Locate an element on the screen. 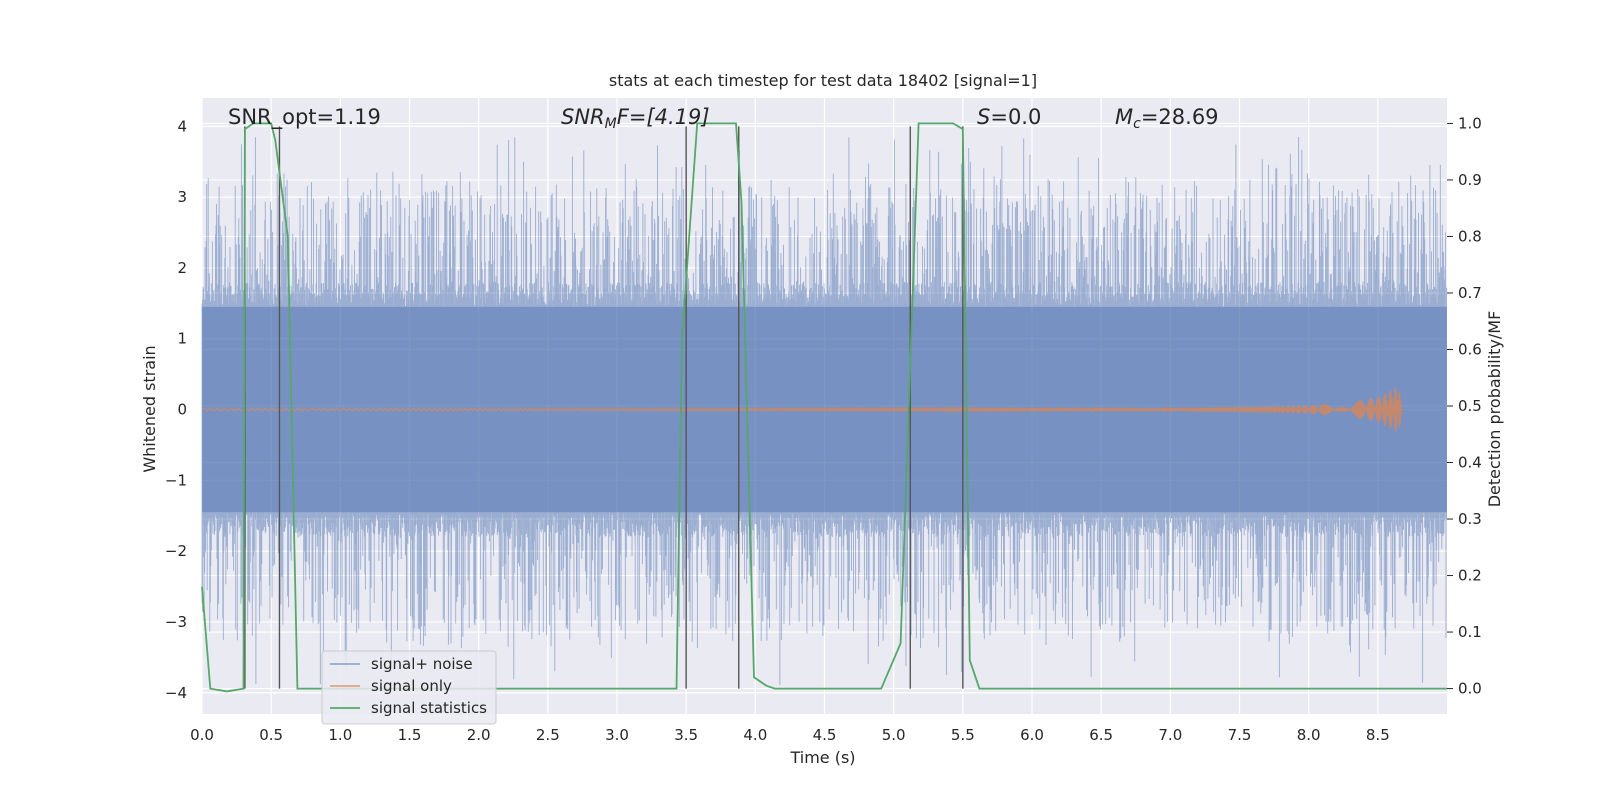  x-tick-label: 2.0 is located at coordinates (479, 735).